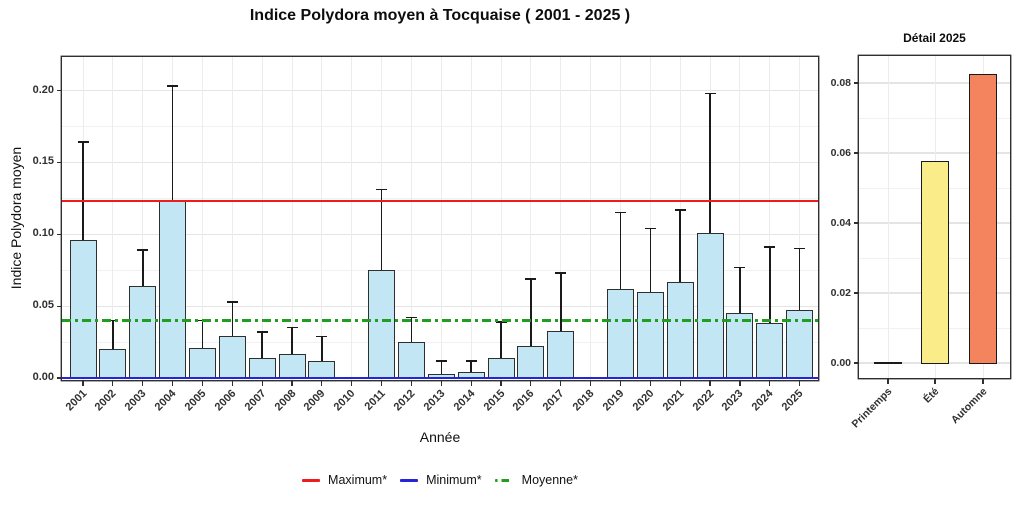  What do you see at coordinates (583, 400) in the screenshot?
I see `x-tick-label: 2018` at bounding box center [583, 400].